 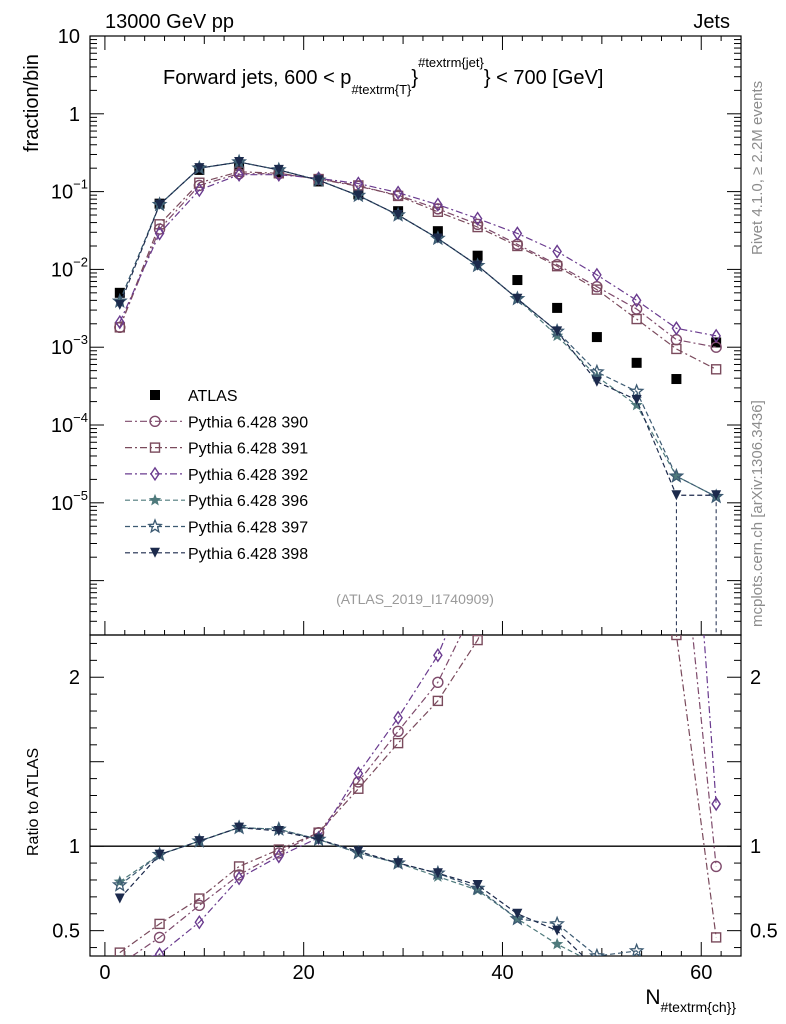 I want to click on legend-label: Pythia 6.428 390, so click(x=248, y=422).